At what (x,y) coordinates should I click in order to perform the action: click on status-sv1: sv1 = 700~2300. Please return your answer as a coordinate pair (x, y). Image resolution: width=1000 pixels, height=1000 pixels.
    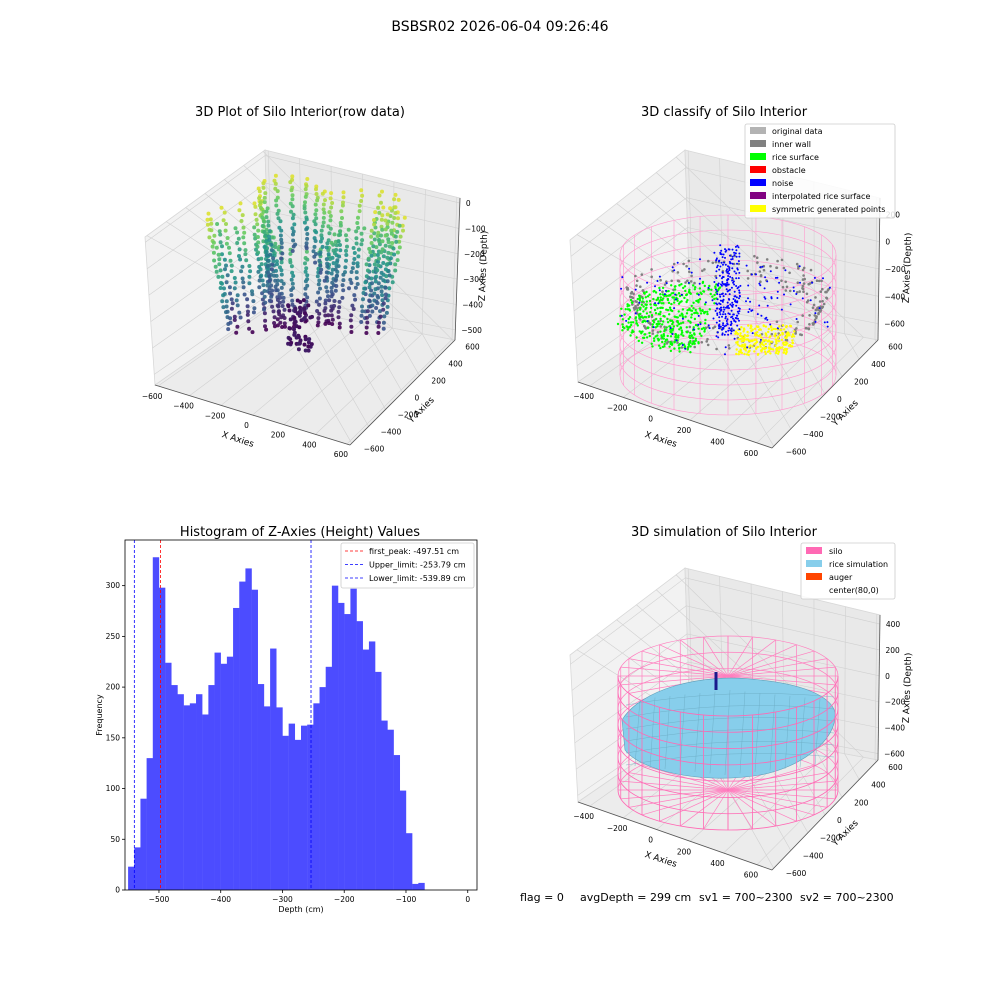
    Looking at the image, I should click on (746, 897).